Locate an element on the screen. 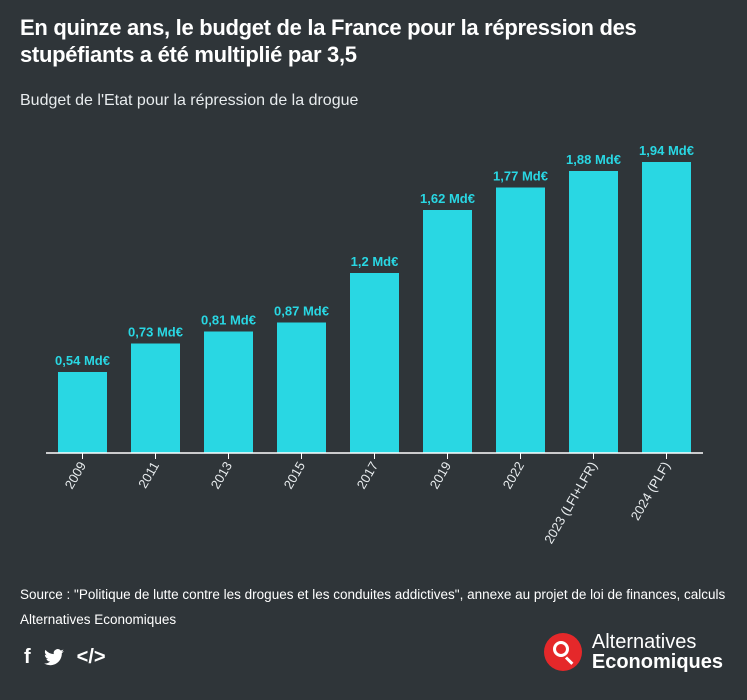 The height and width of the screenshot is (700, 747). bar-2009 is located at coordinates (82, 412).